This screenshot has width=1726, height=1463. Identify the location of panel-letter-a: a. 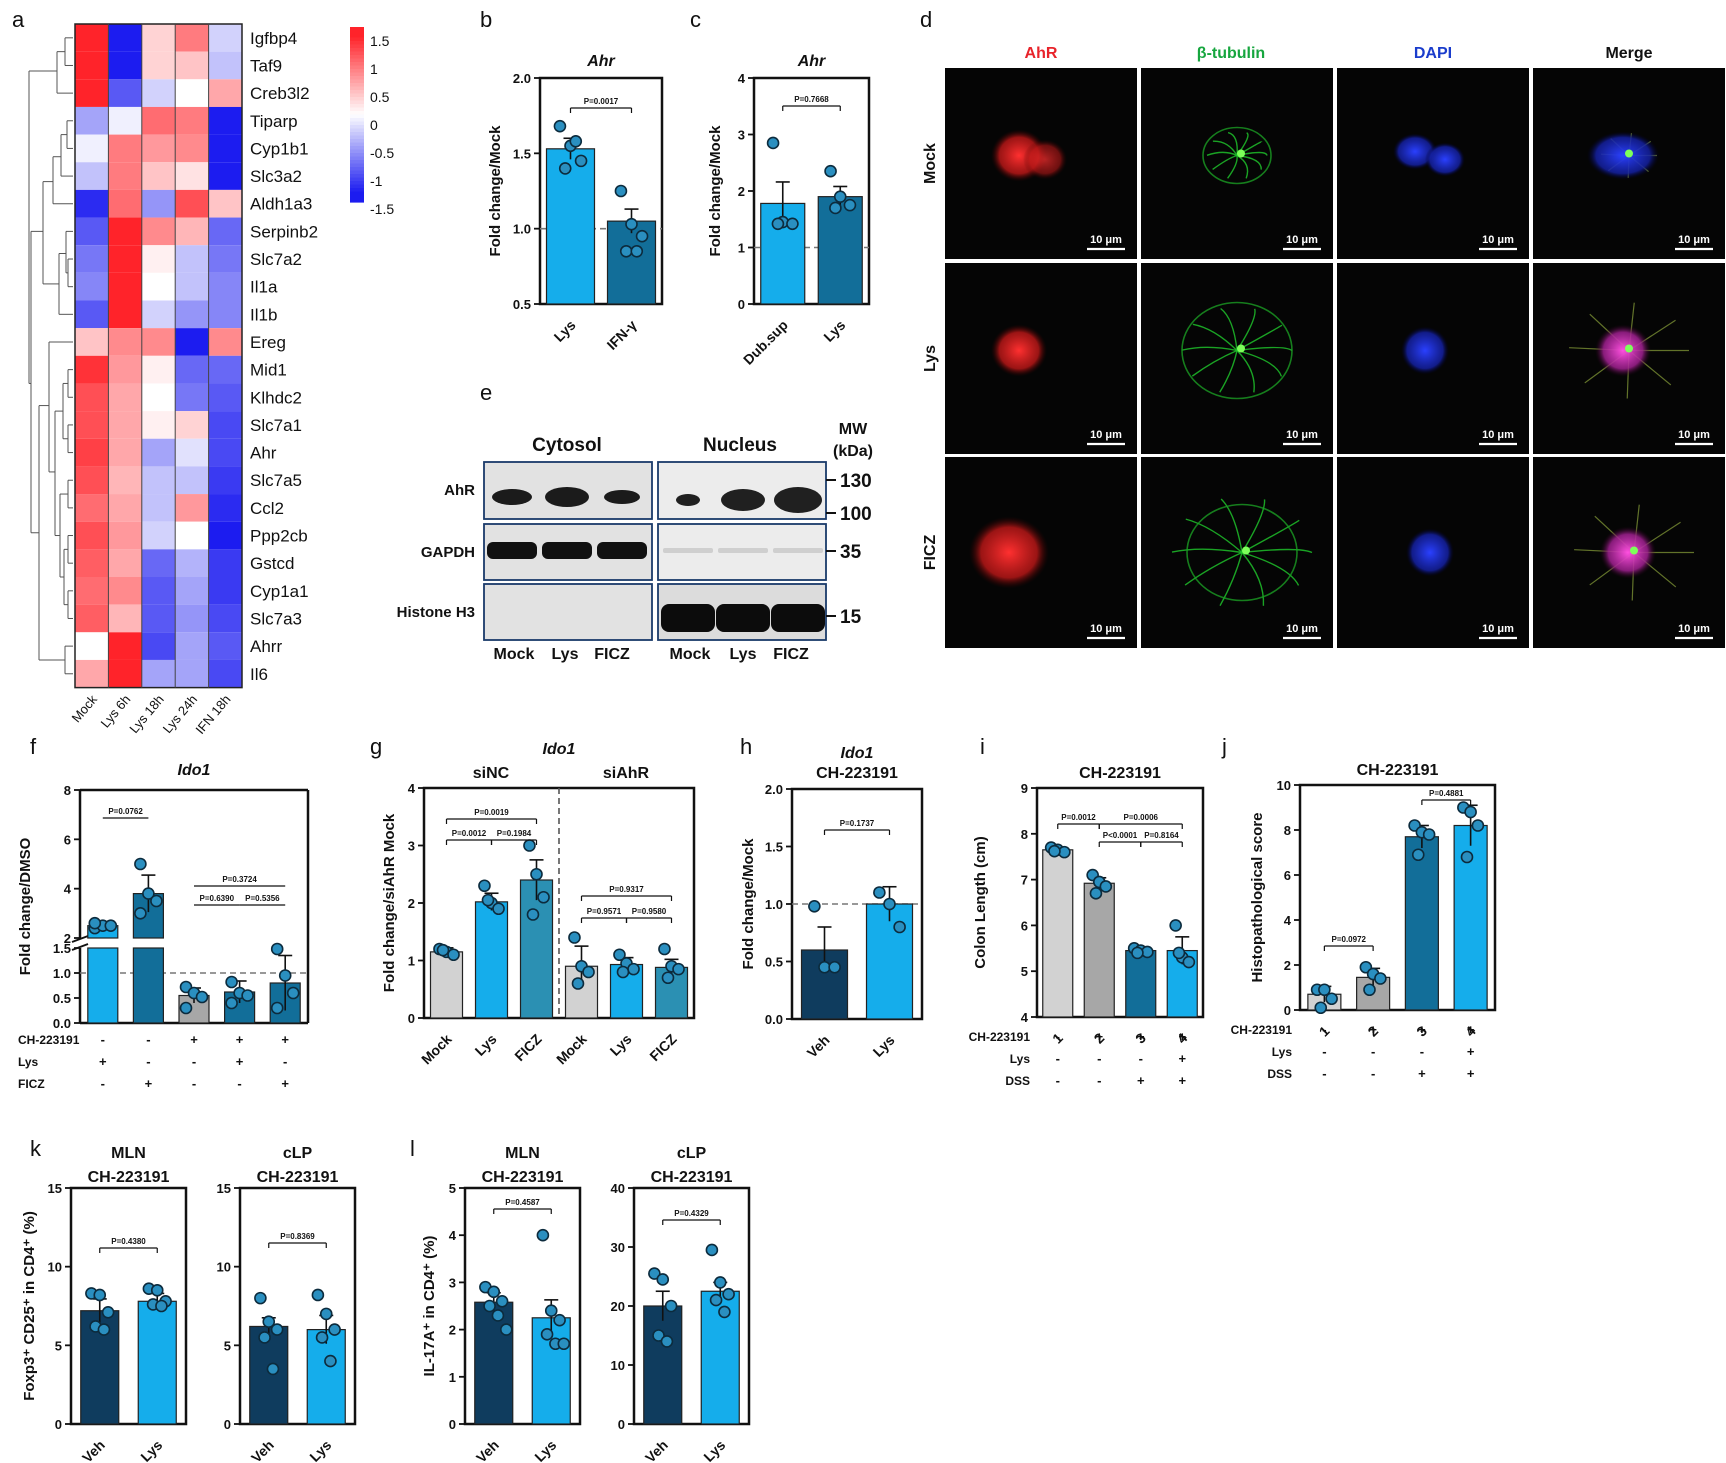
(18, 19).